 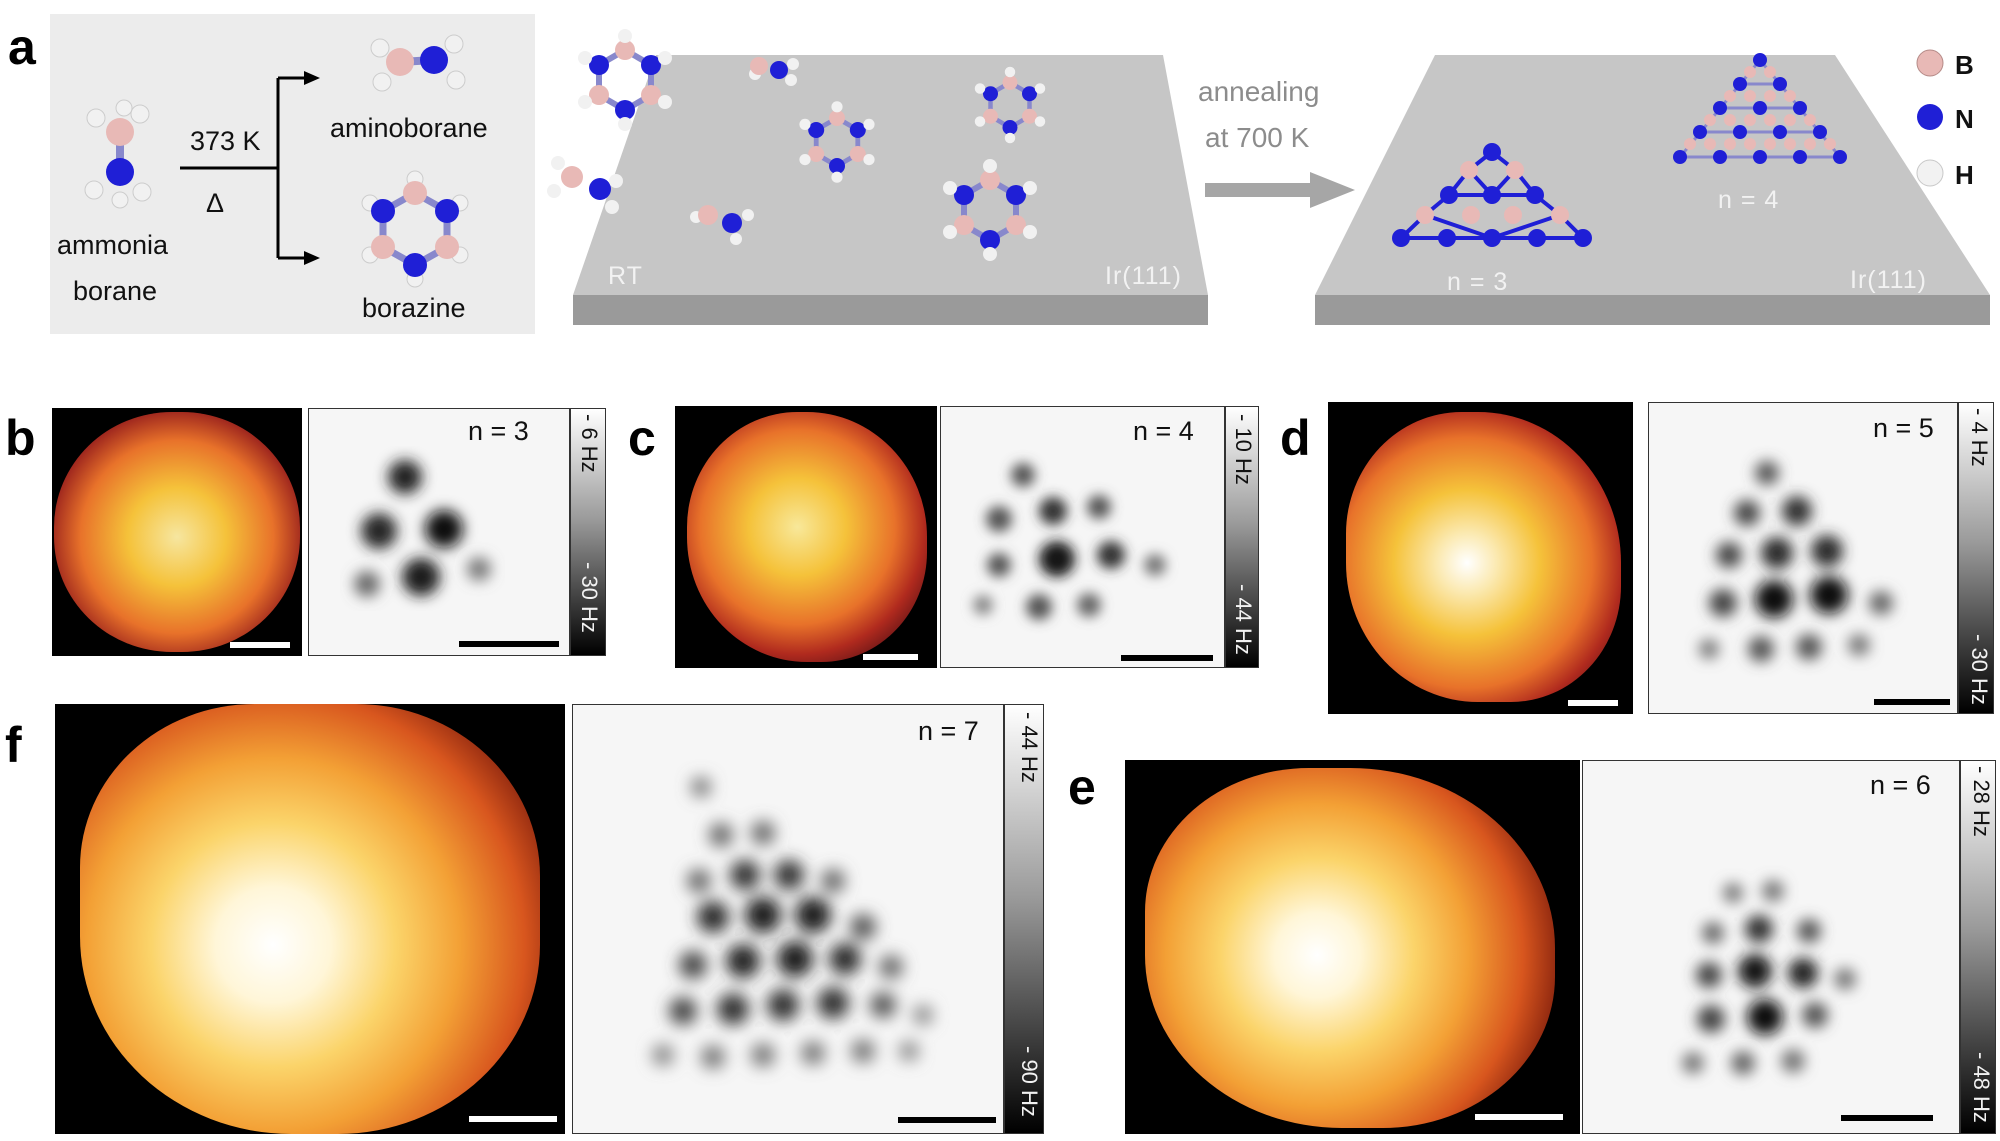 What do you see at coordinates (1082, 787) in the screenshot?
I see `panel-label-e: e` at bounding box center [1082, 787].